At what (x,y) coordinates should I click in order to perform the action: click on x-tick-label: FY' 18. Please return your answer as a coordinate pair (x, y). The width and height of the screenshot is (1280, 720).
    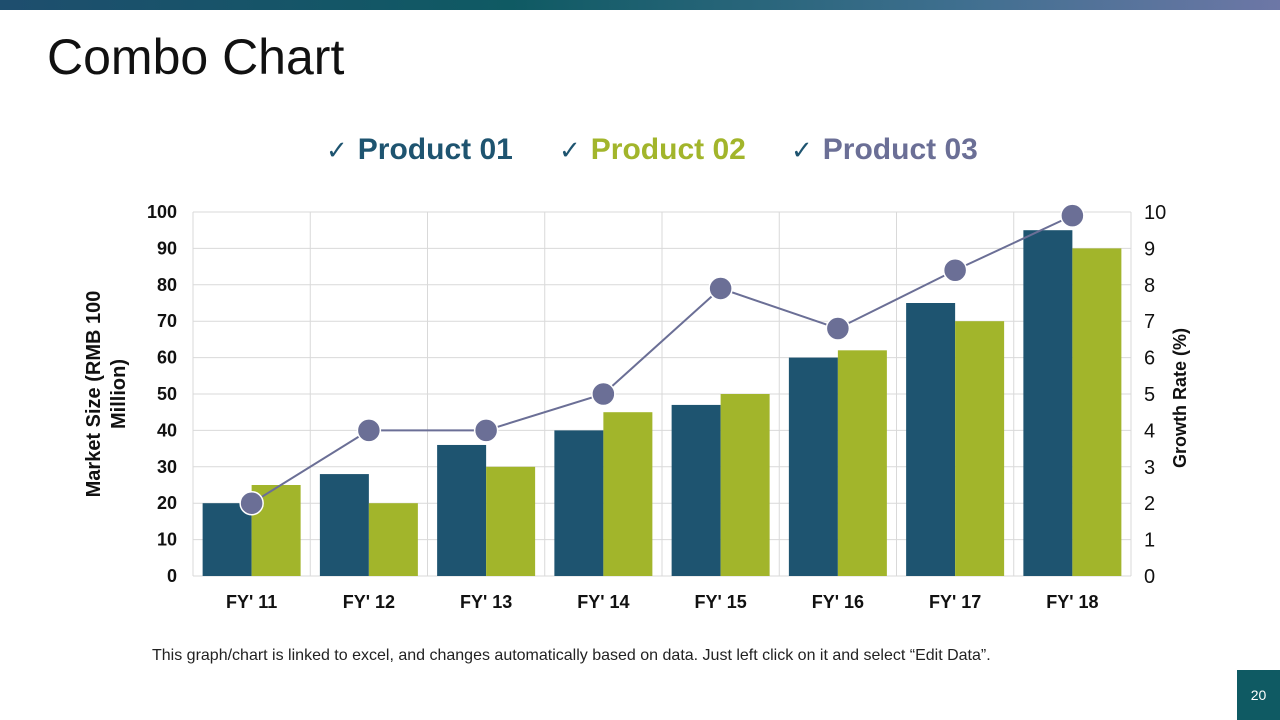
    Looking at the image, I should click on (1072, 602).